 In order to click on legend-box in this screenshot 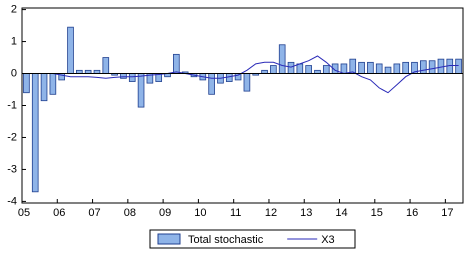, I will do `click(252, 239)`.